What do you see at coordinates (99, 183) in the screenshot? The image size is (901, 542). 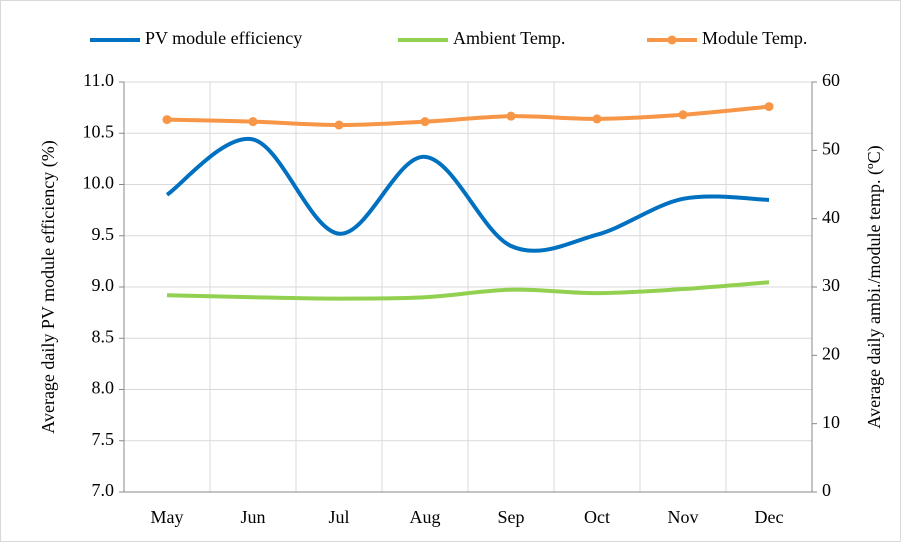 I see `y-tick-label: 10.0` at bounding box center [99, 183].